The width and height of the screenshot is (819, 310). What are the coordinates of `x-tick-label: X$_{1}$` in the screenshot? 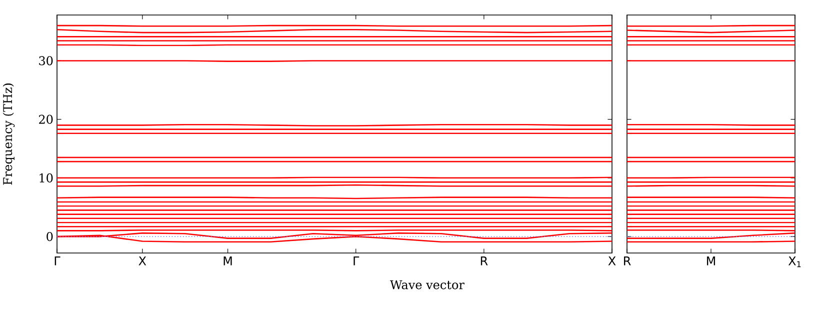 It's located at (794, 262).